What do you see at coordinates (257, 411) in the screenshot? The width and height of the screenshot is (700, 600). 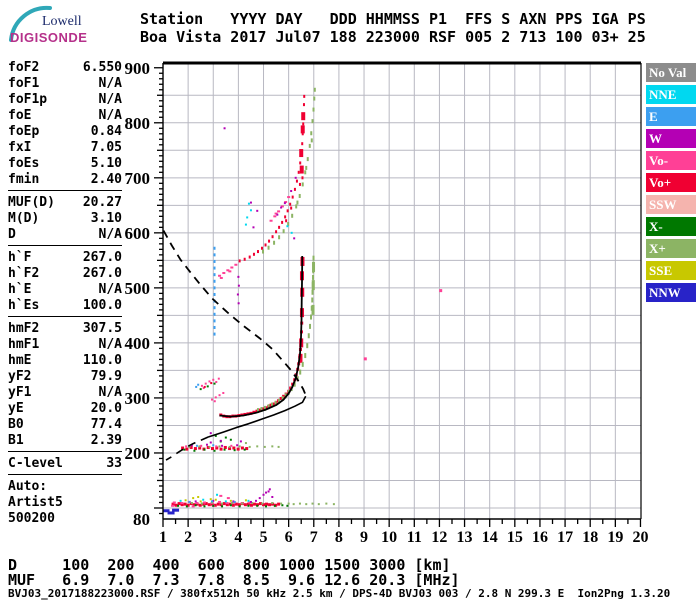 I see `scatter-f2-o-trace` at bounding box center [257, 411].